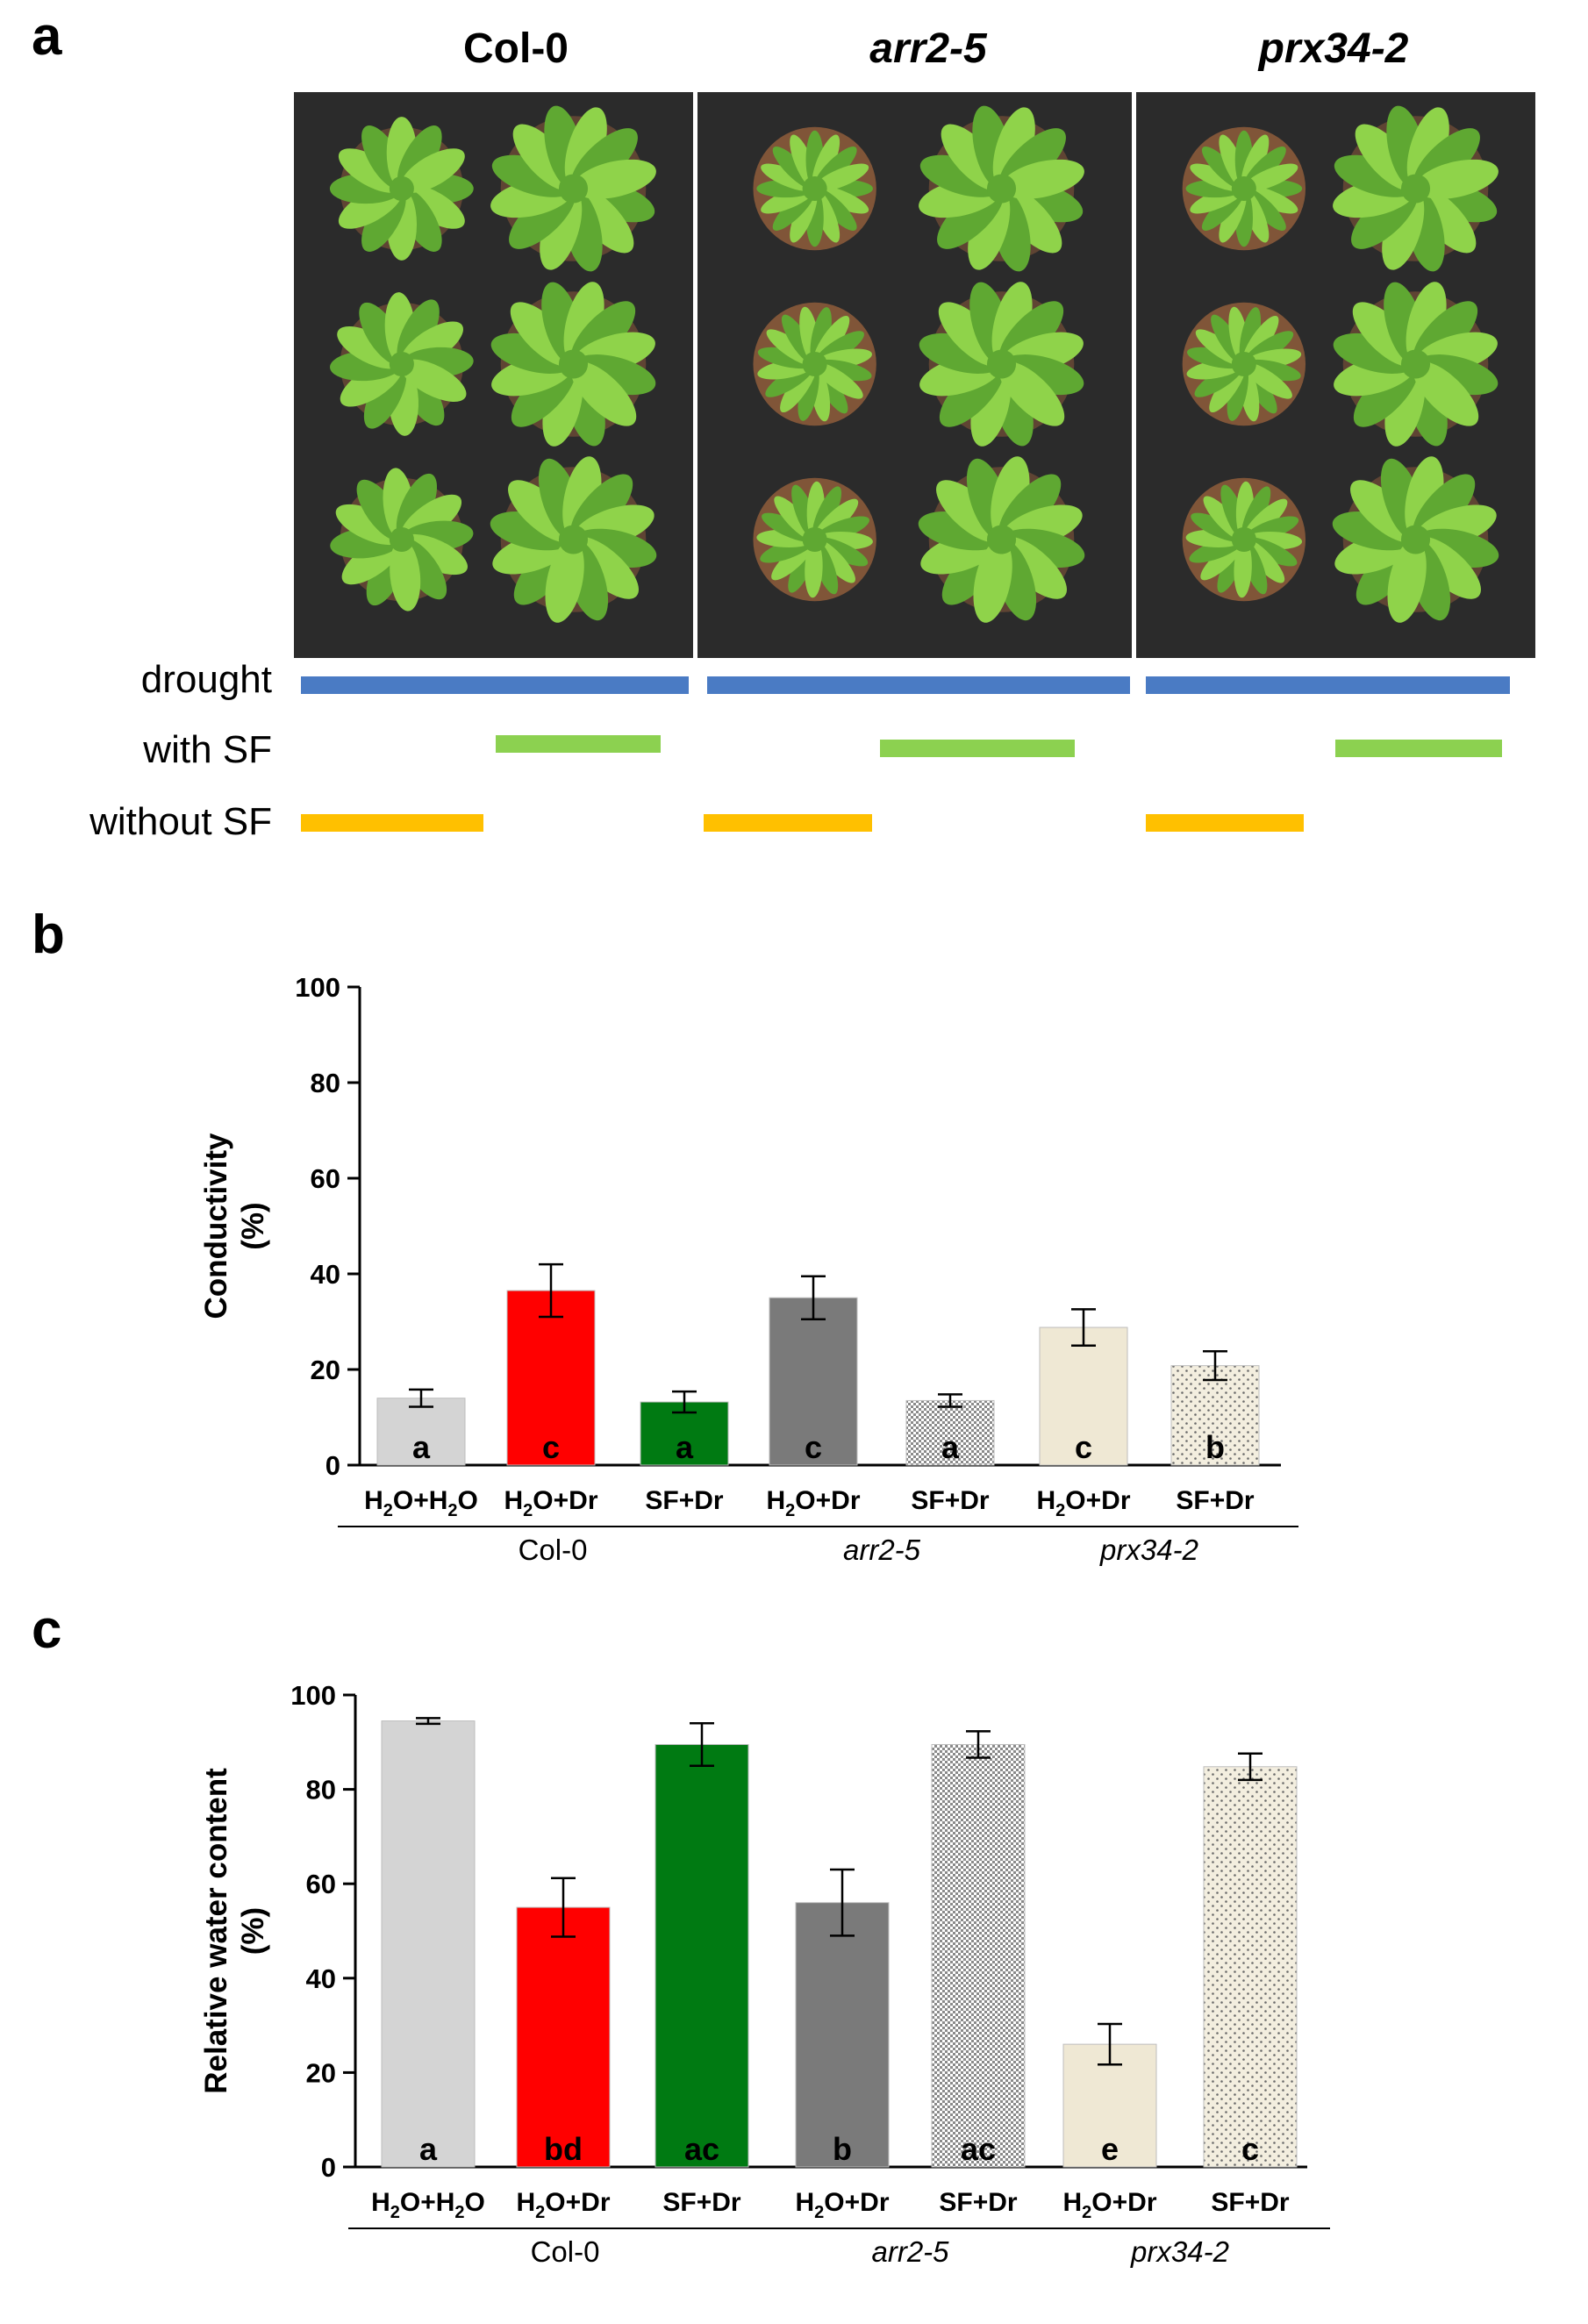 The width and height of the screenshot is (1588, 2324). What do you see at coordinates (216, 1931) in the screenshot?
I see `y-axis-label: Relative water content` at bounding box center [216, 1931].